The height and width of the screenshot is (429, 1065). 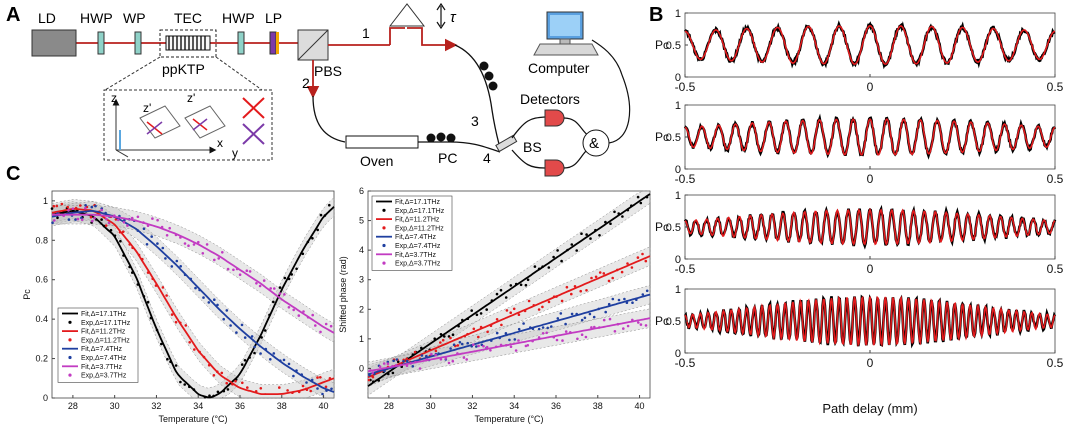 I want to click on b-x-tick-label: 0.5, so click(x=1055, y=363).